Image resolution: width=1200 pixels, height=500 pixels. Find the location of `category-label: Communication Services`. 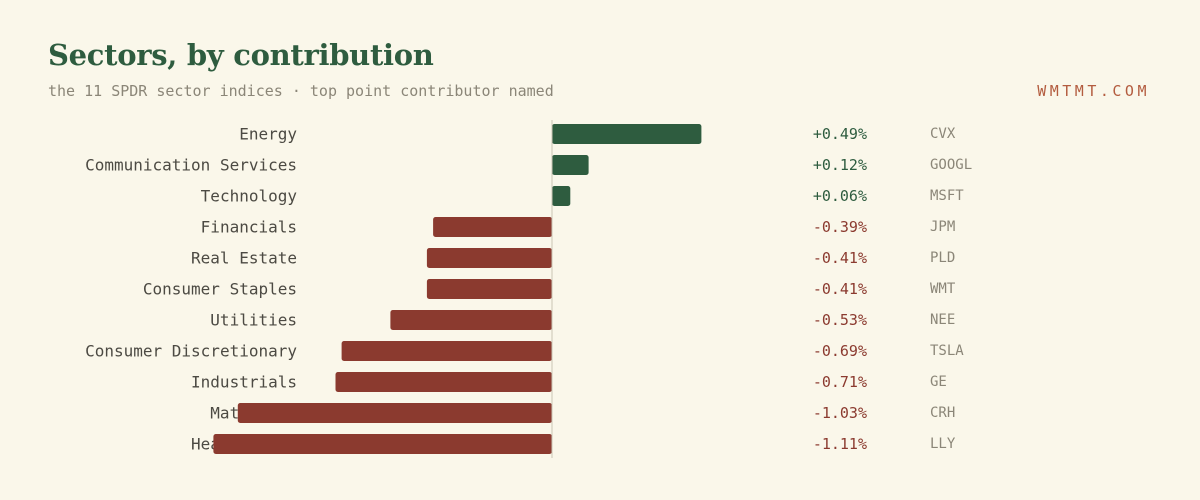

category-label: Communication Services is located at coordinates (191, 165).